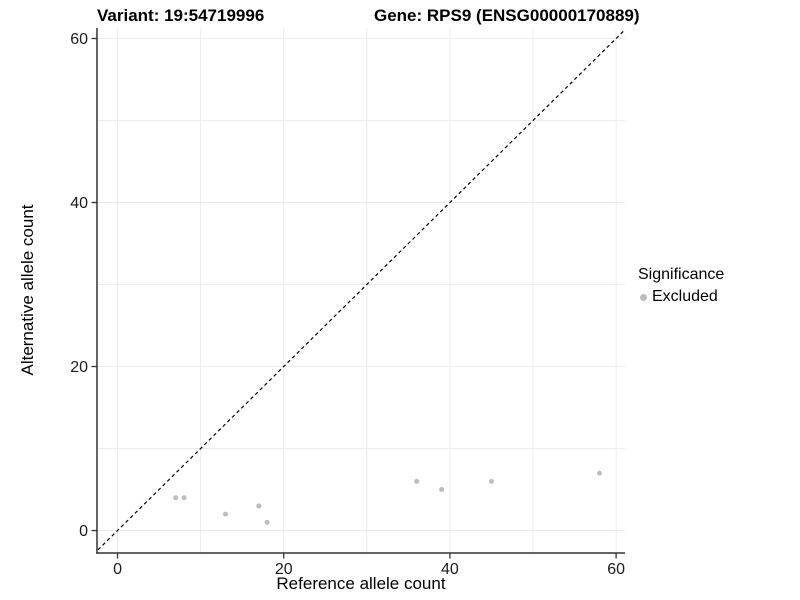 The height and width of the screenshot is (600, 800). What do you see at coordinates (83, 531) in the screenshot?
I see `y-tick-label: 0` at bounding box center [83, 531].